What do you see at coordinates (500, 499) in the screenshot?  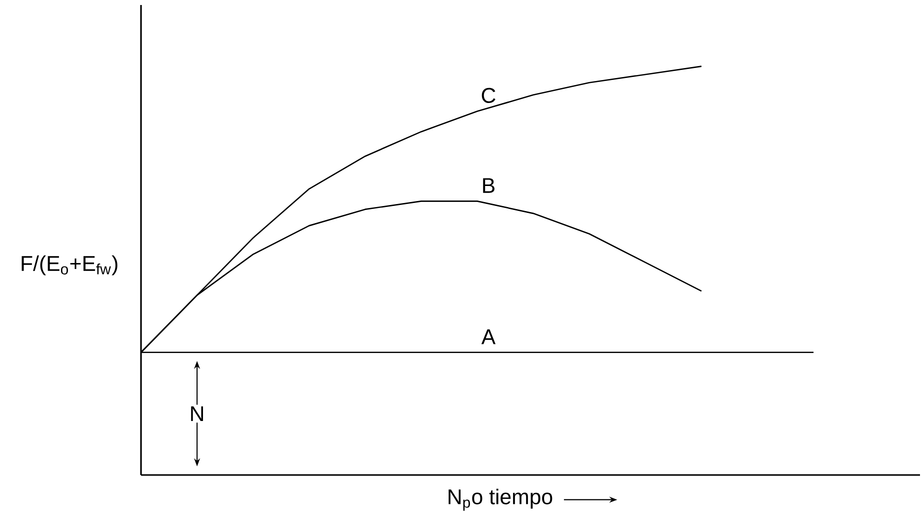 I see `x-axis-title: N$_{p}$o tiempo` at bounding box center [500, 499].